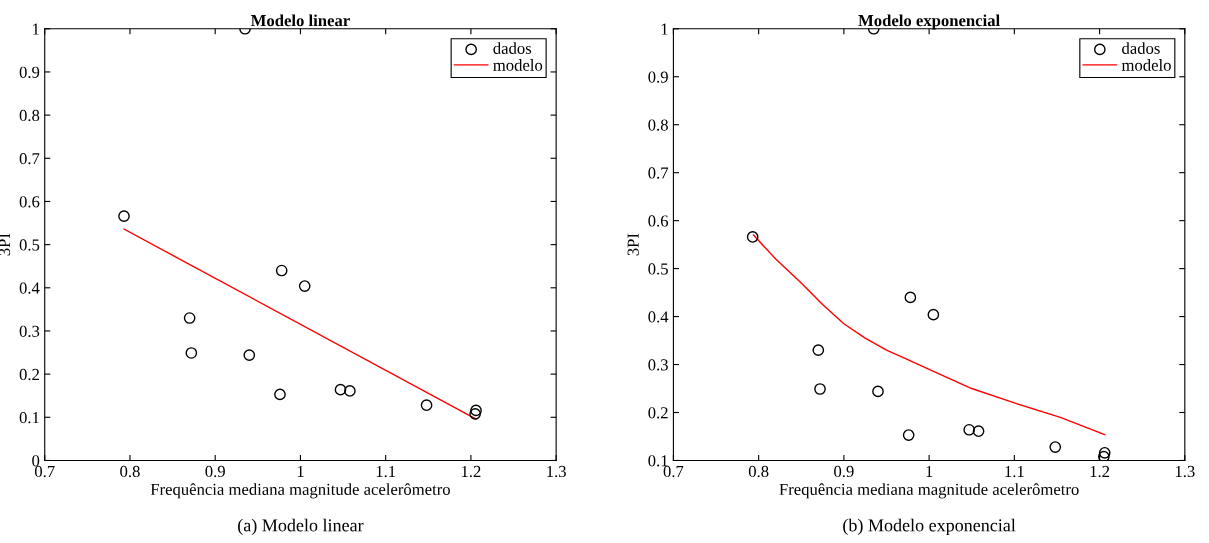  What do you see at coordinates (633, 244) in the screenshot?
I see `y-axis-title: 3PI` at bounding box center [633, 244].